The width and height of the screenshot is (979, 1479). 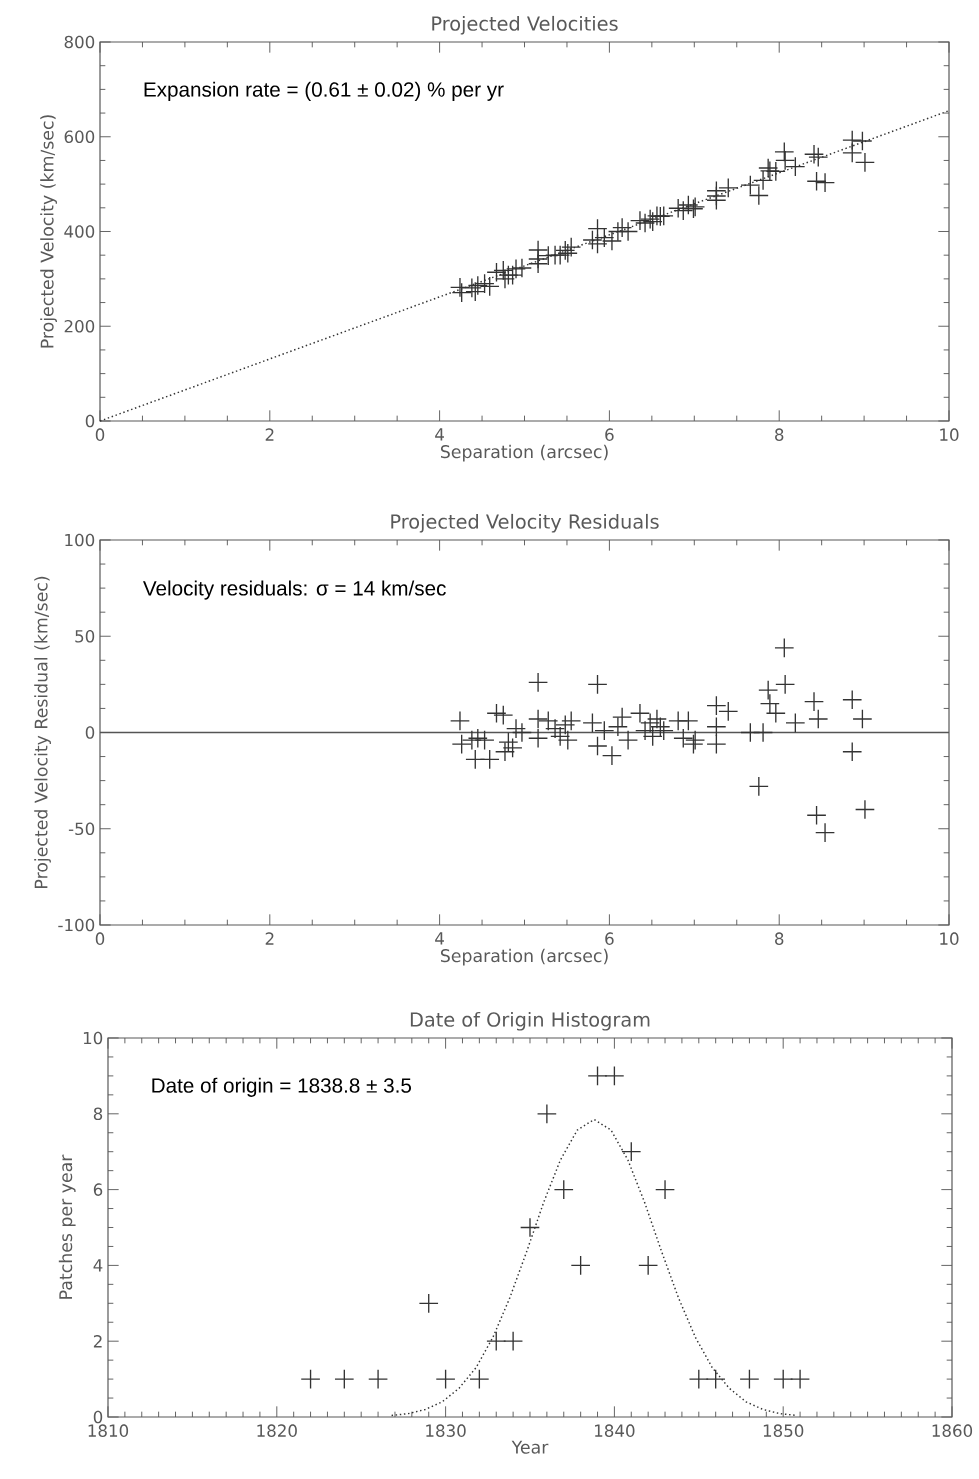 I want to click on x-tick-label: 1820, so click(x=277, y=1430).